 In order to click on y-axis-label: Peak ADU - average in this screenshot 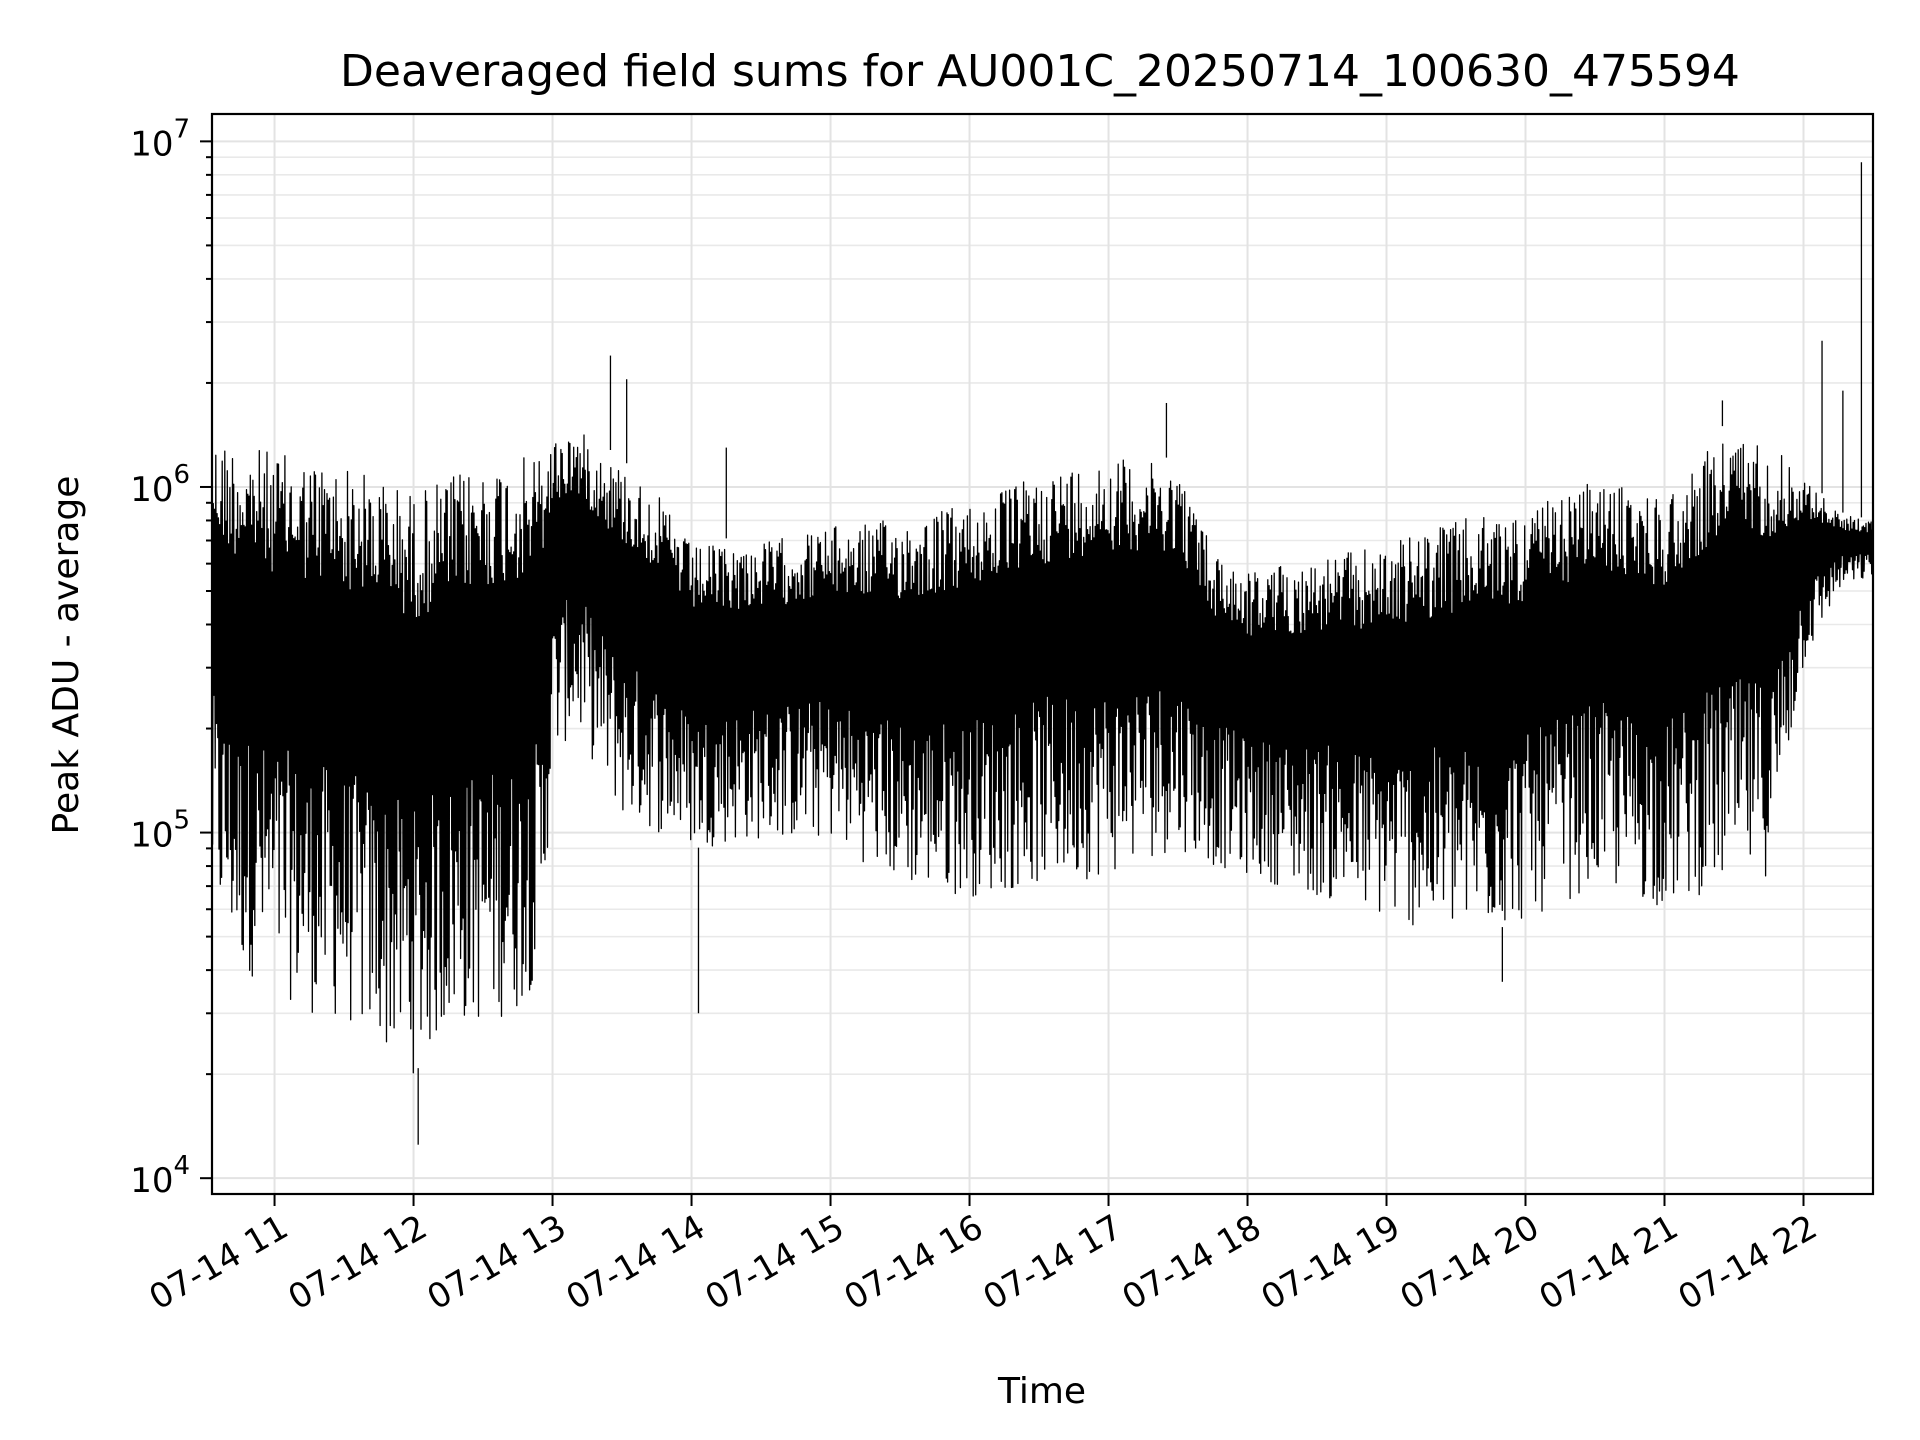, I will do `click(66, 655)`.